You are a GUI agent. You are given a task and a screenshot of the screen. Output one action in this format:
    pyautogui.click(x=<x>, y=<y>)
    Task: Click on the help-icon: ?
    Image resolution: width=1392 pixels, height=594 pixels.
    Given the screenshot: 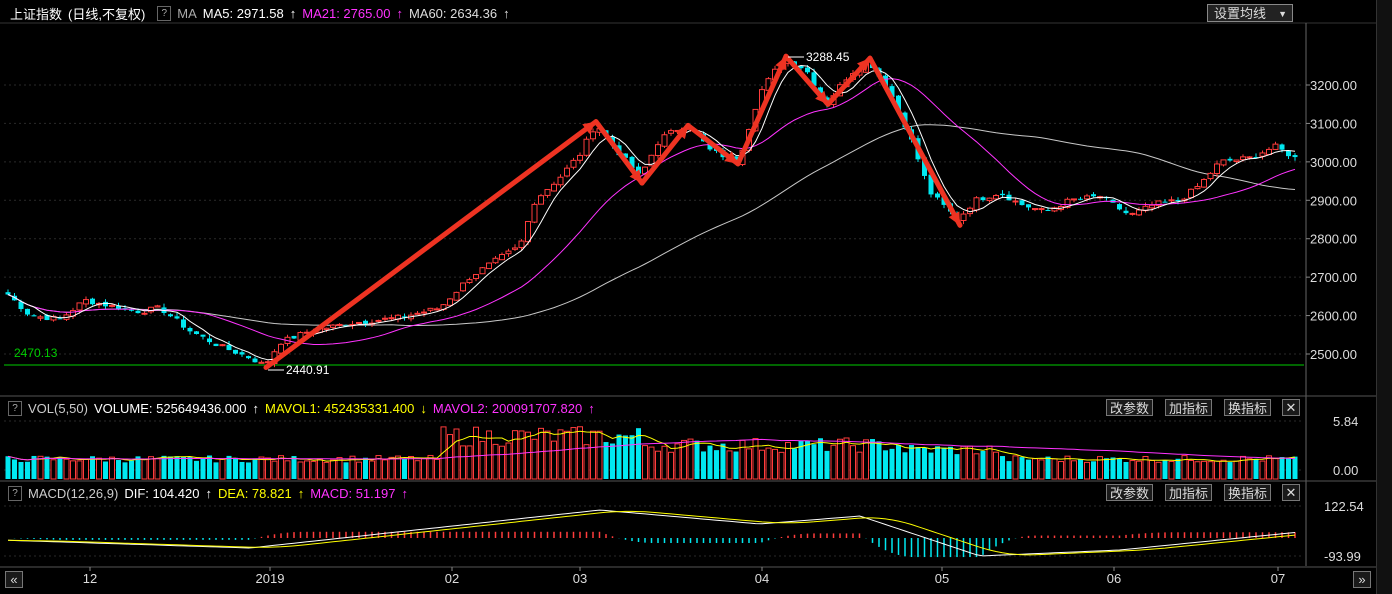 What is the action you would take?
    pyautogui.click(x=164, y=13)
    